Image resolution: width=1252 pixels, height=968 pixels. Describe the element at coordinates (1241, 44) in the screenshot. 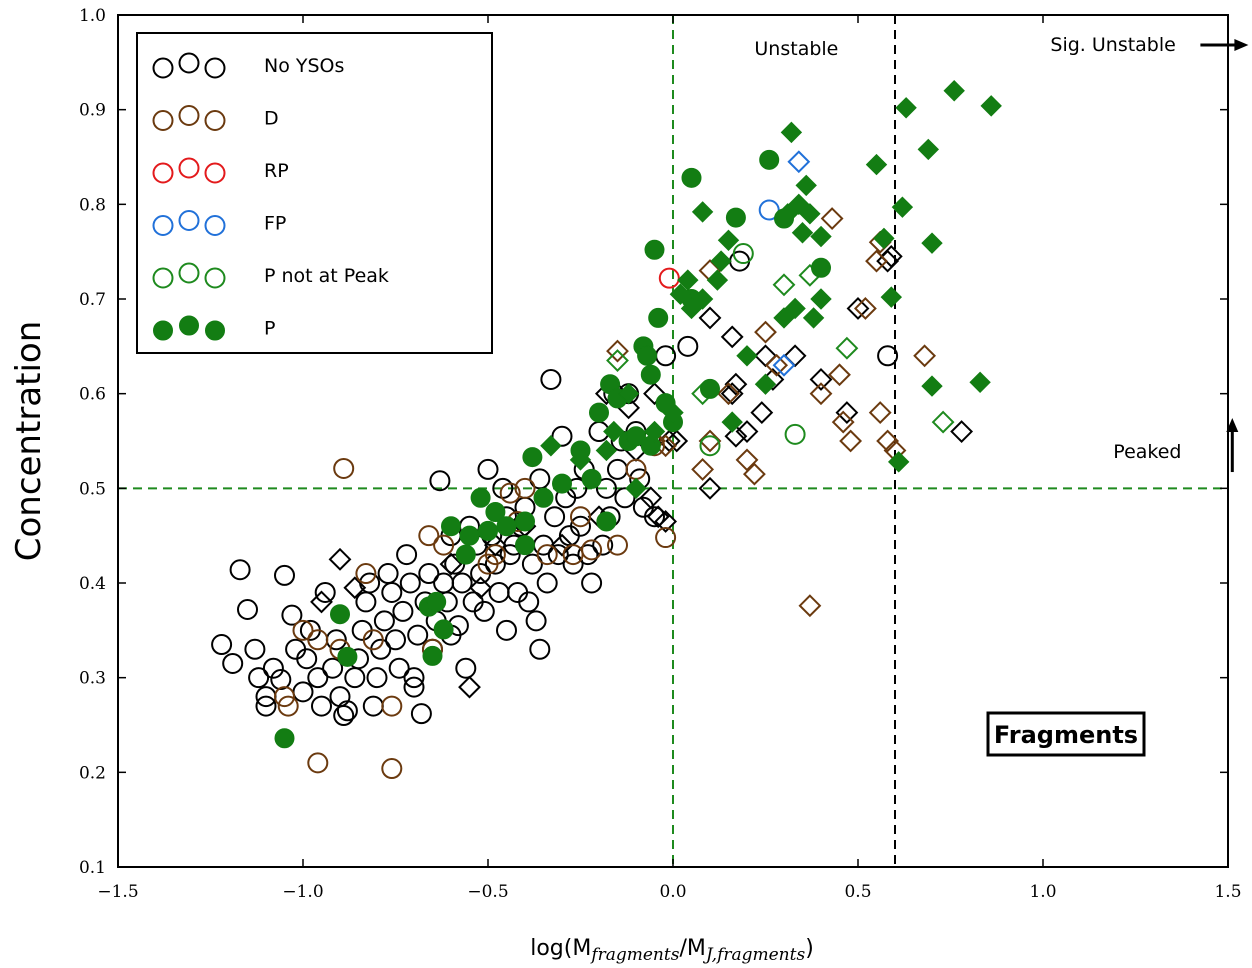

I see `annotation-arrow-right-head` at that location.